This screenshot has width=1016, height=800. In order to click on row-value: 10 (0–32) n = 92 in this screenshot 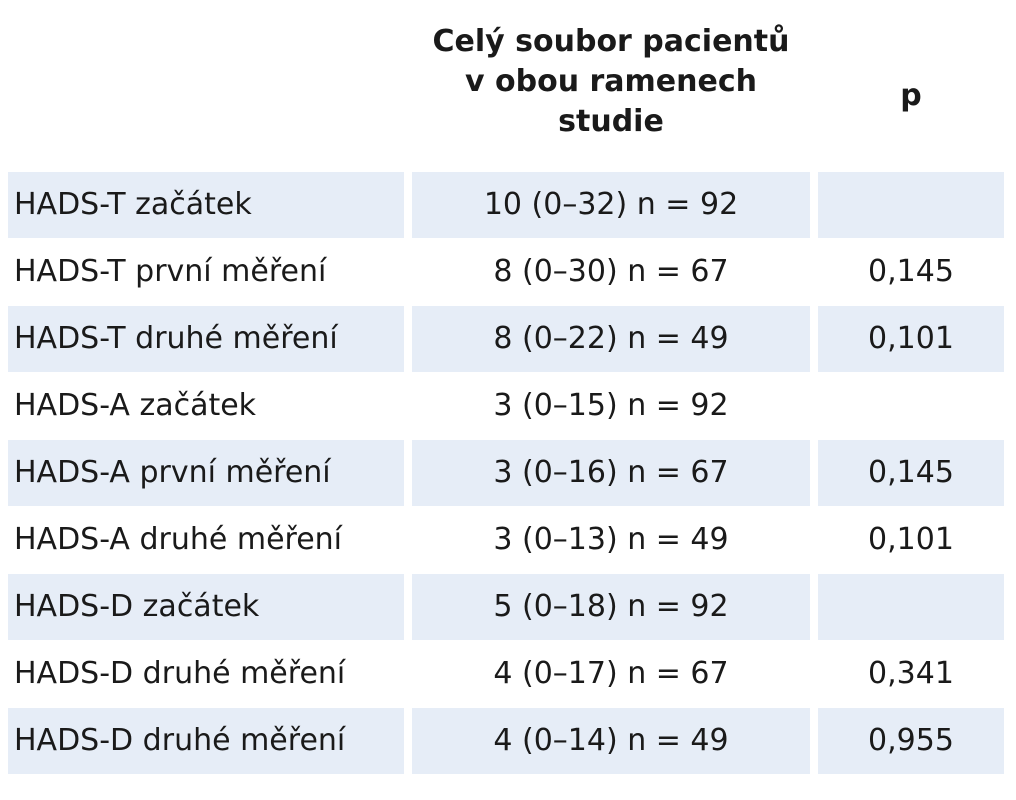, I will do `click(611, 205)`.